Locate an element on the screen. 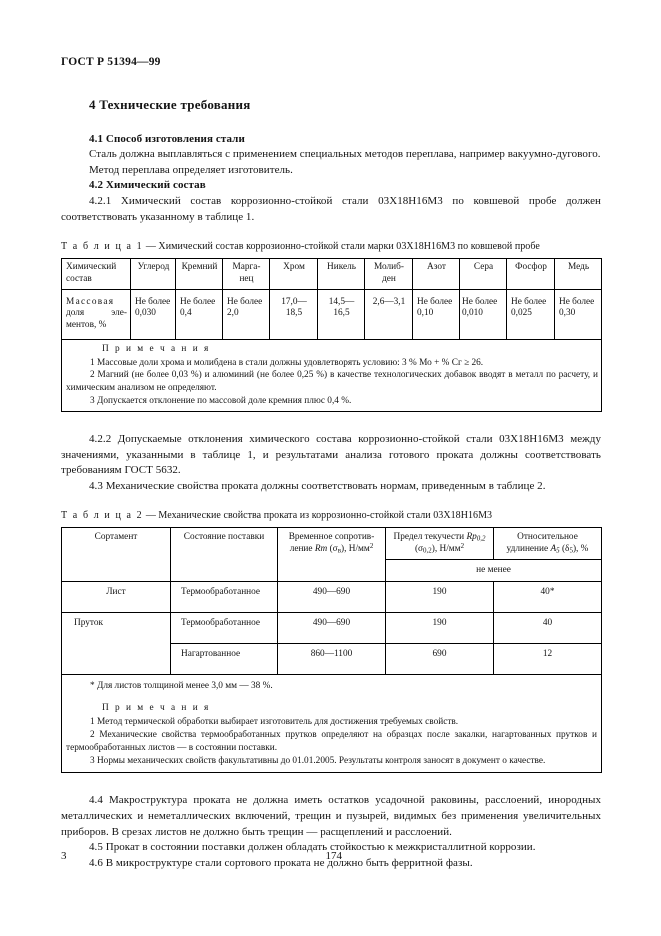 The height and width of the screenshot is (936, 661). table-2-cell-state: Нагартованное is located at coordinates (224, 659).